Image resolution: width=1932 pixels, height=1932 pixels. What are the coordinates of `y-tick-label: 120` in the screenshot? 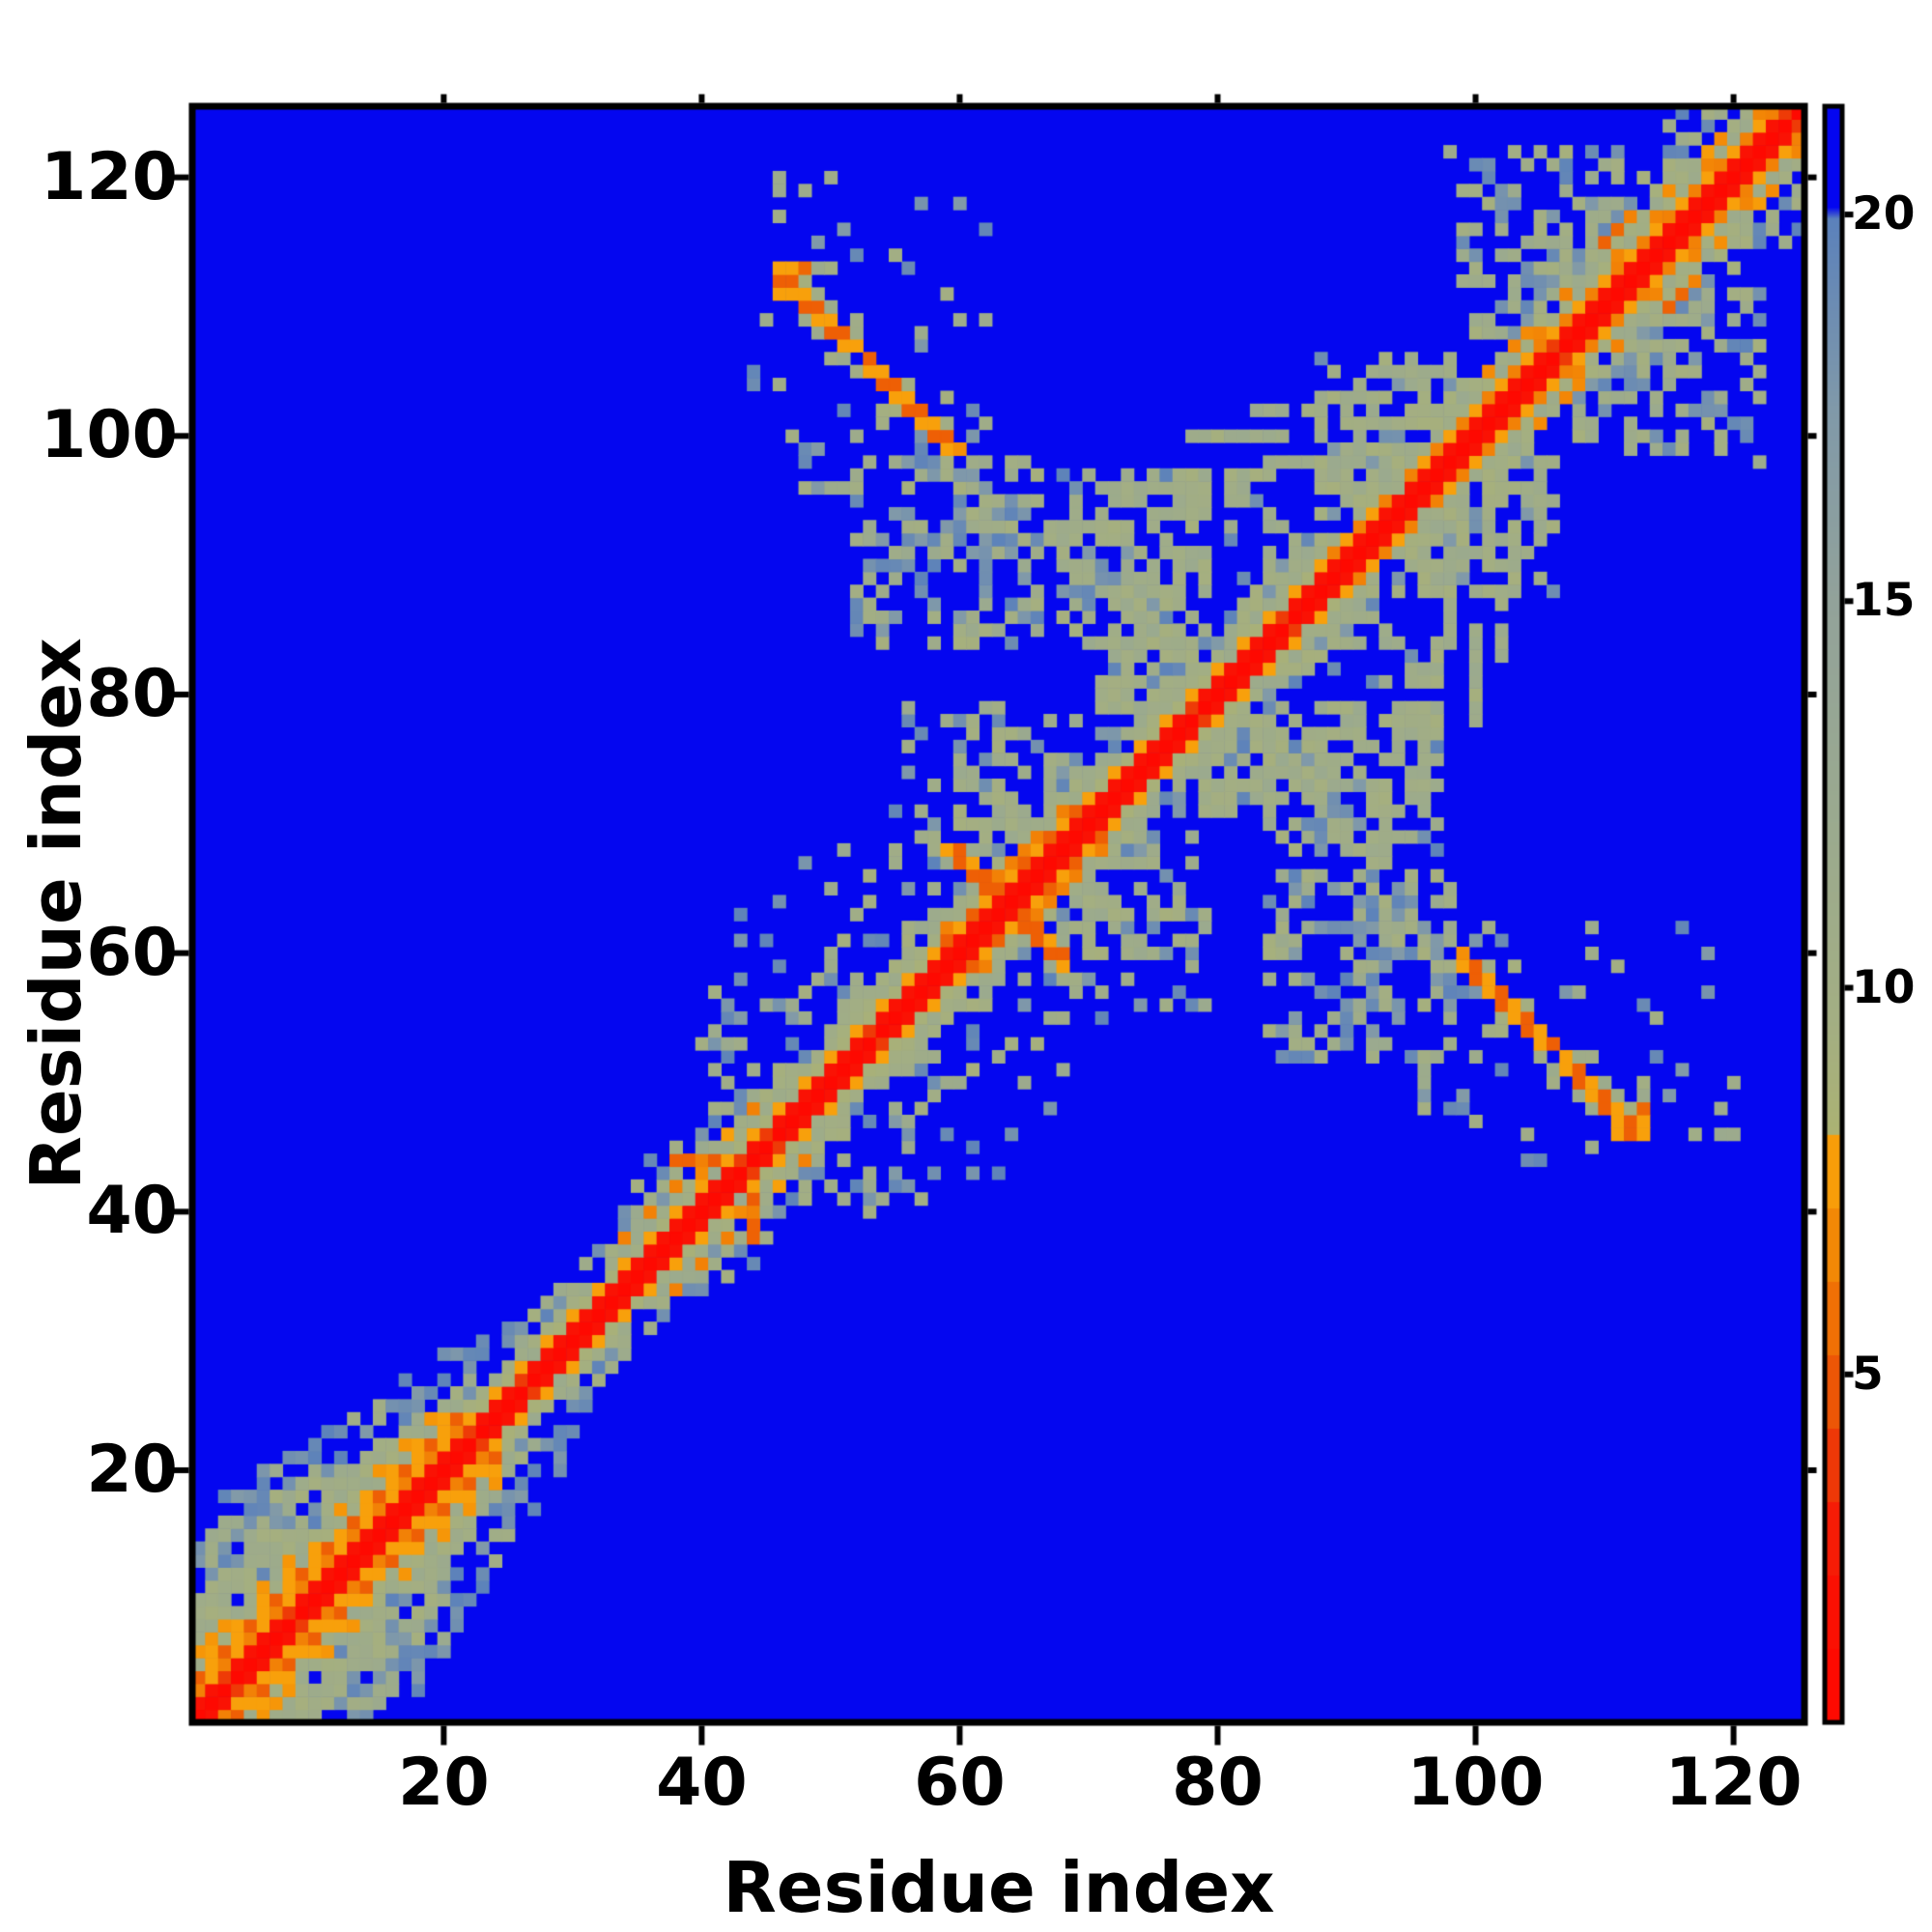 It's located at (109, 176).